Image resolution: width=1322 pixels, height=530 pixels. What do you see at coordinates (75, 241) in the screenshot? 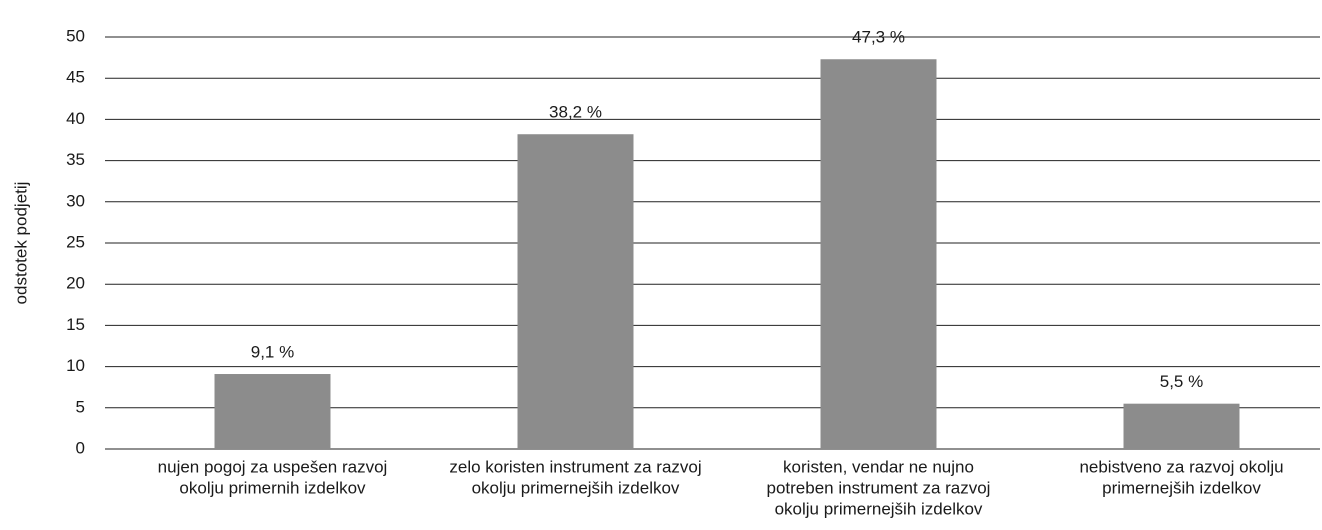
I see `y-tick-label: 25` at bounding box center [75, 241].